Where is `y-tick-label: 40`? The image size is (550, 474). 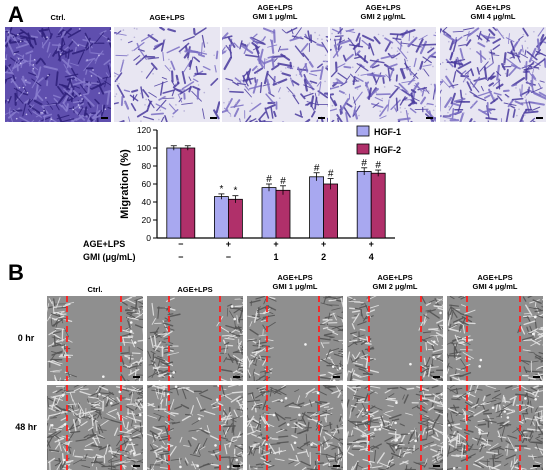 y-tick-label: 40 is located at coordinates (147, 202).